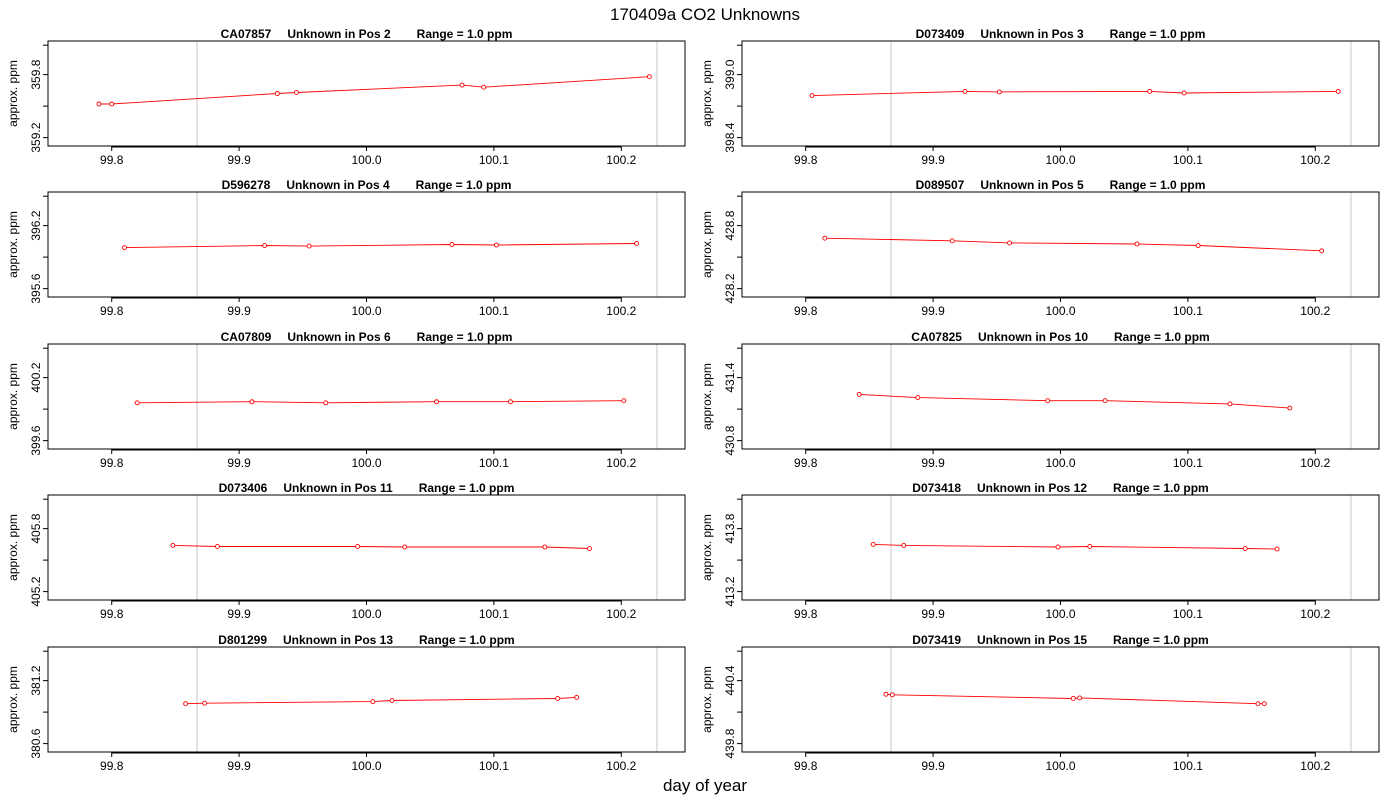 Image resolution: width=1400 pixels, height=800 pixels. Describe the element at coordinates (36, 591) in the screenshot. I see `y-tick-label: 405.2` at that location.